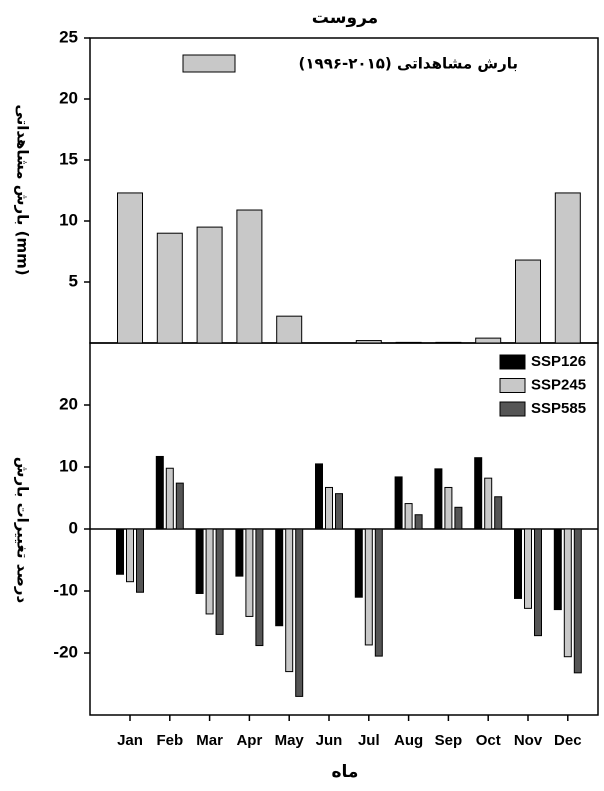  What do you see at coordinates (558, 408) in the screenshot?
I see `legend-label: SSP585` at bounding box center [558, 408].